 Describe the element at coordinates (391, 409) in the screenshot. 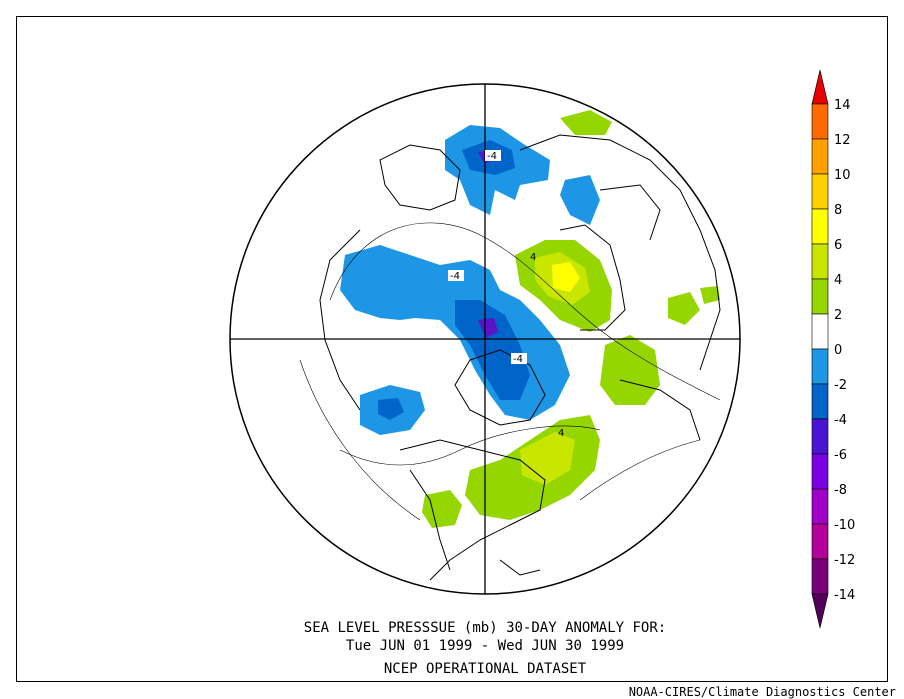

I see `negative-anomaly-core-pacific` at that location.